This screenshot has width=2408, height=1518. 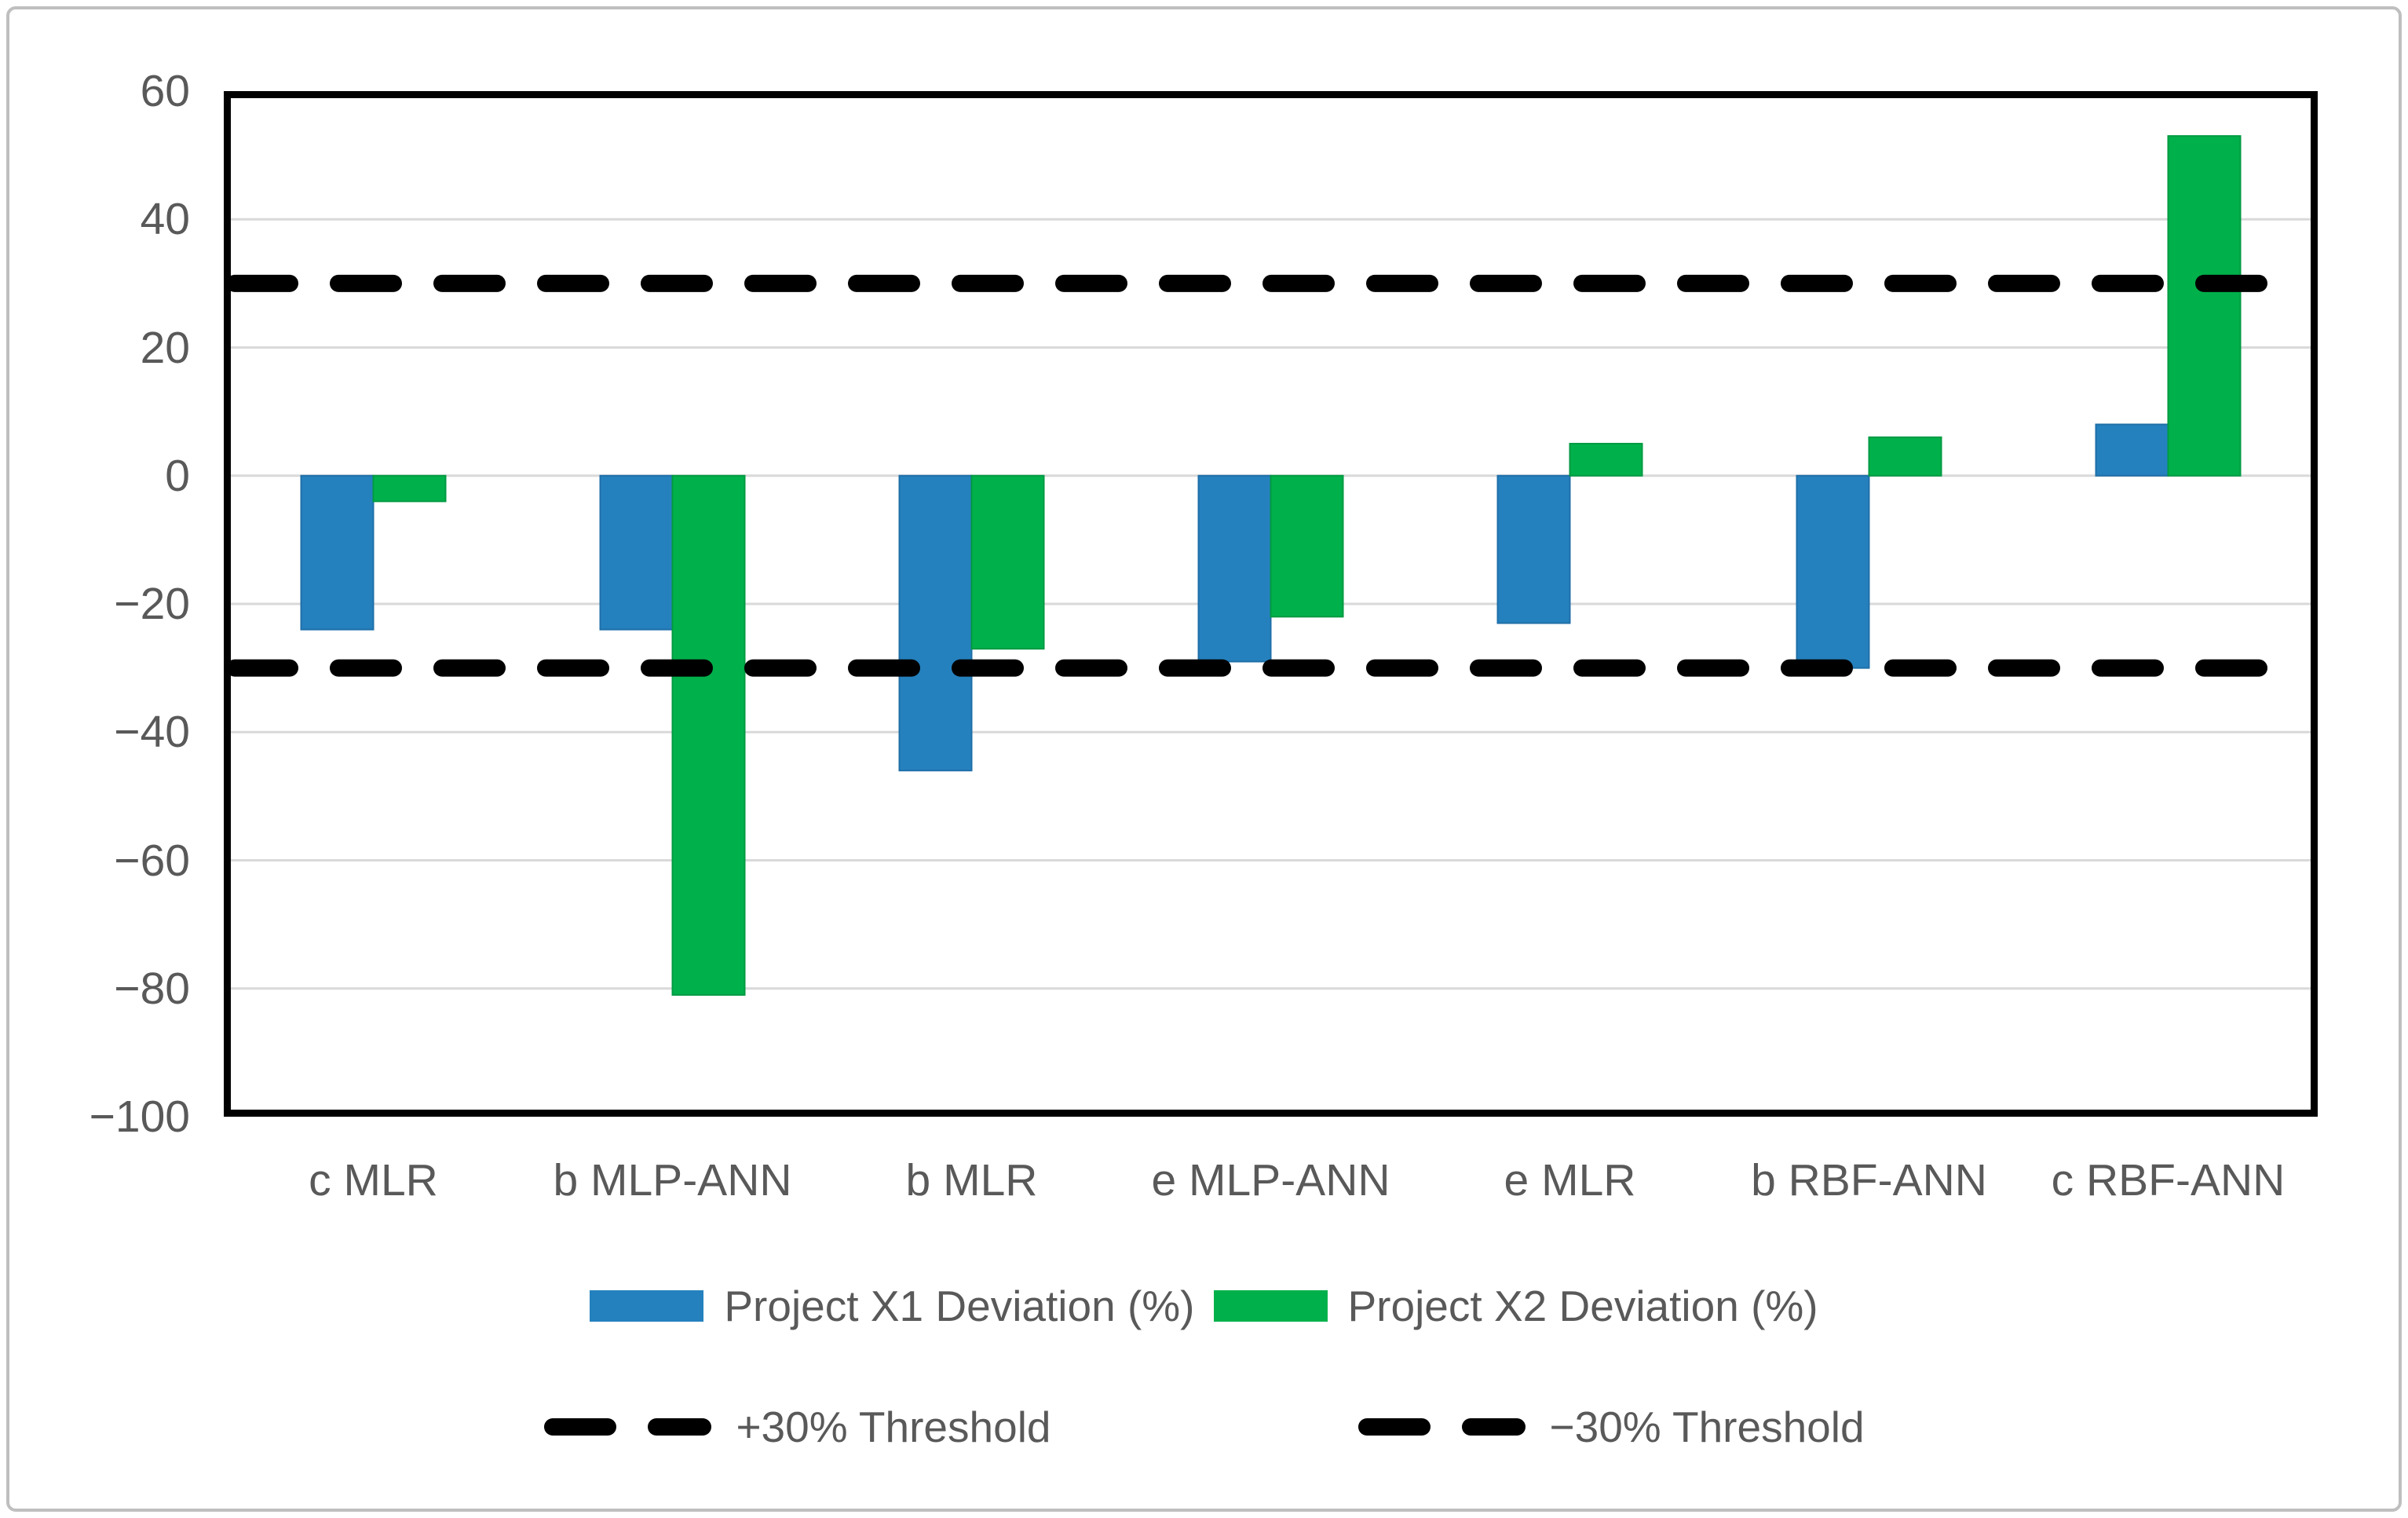 I want to click on legend-swatch-x1, so click(x=647, y=1306).